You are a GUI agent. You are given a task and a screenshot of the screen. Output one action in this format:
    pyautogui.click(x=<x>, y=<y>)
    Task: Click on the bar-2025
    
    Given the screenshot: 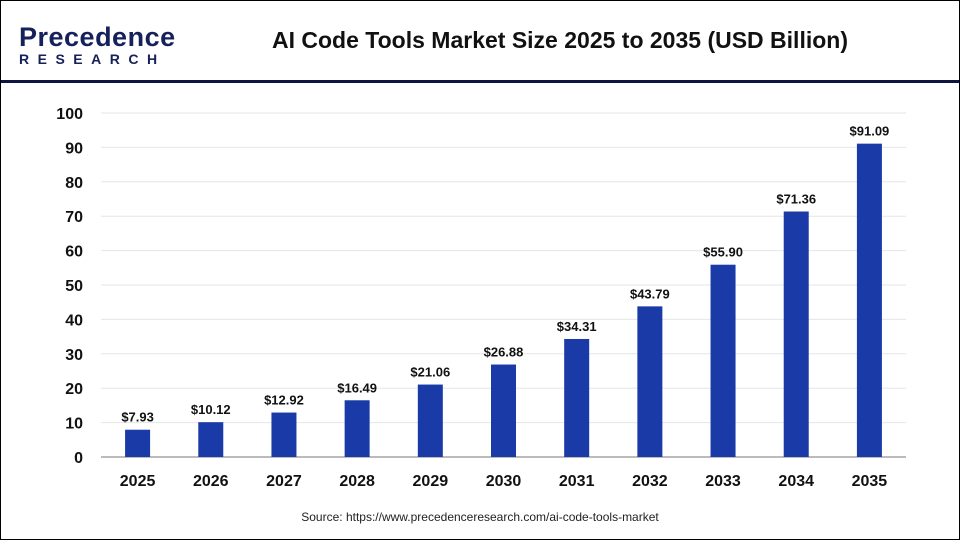 What is the action you would take?
    pyautogui.click(x=138, y=443)
    